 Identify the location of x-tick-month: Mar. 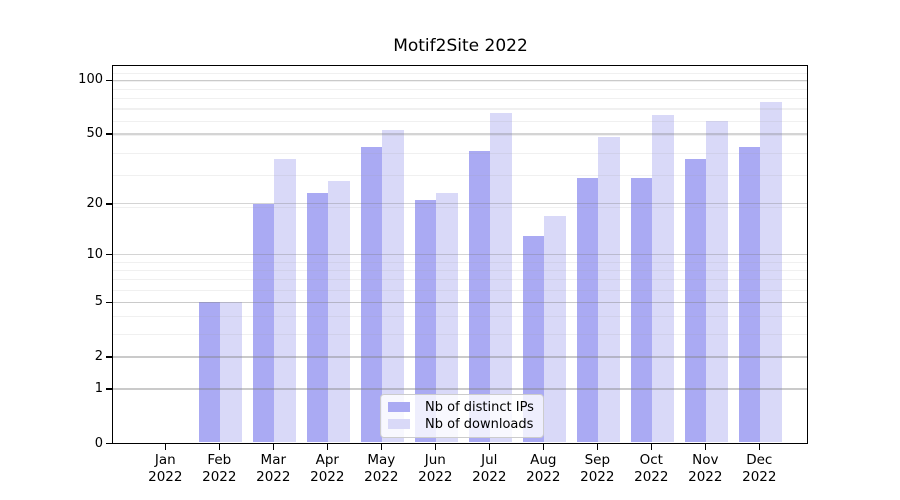
(273, 460).